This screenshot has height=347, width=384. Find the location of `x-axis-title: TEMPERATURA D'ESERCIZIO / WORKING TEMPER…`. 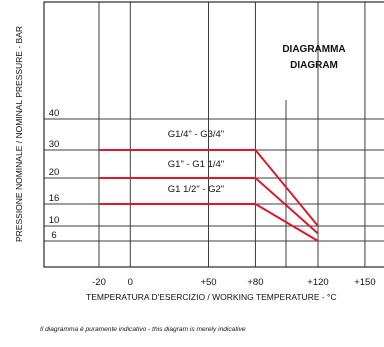

x-axis-title: TEMPERATURA D'ESERCIZIO / WORKING TEMPER… is located at coordinates (211, 297).